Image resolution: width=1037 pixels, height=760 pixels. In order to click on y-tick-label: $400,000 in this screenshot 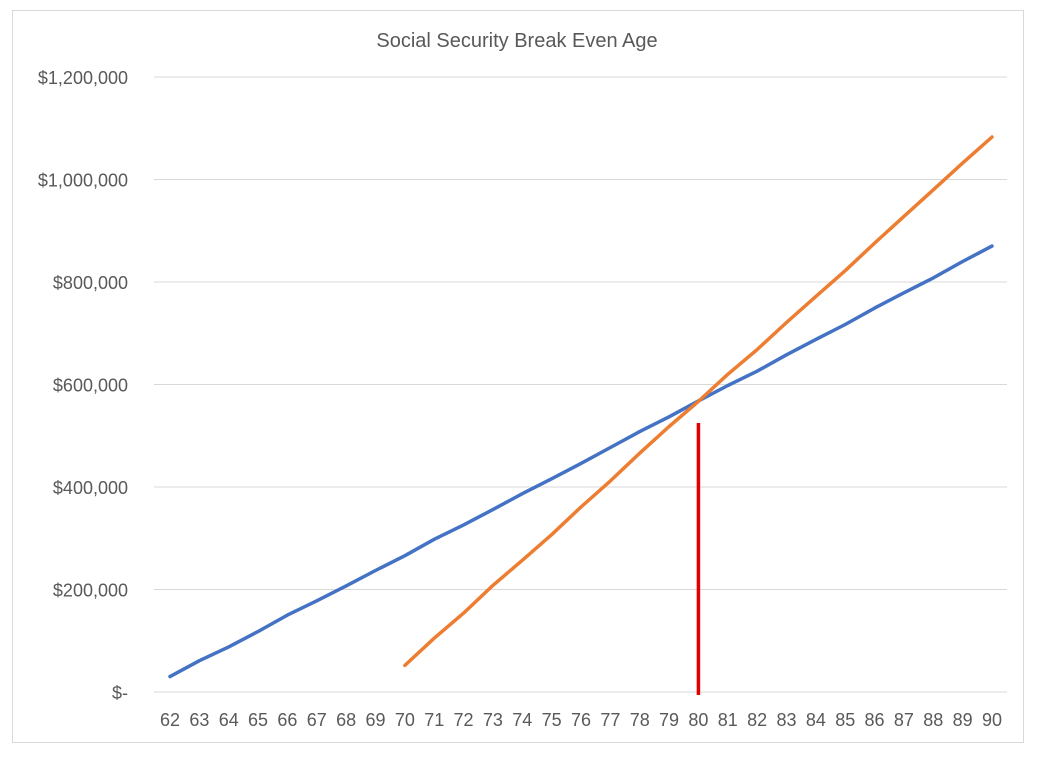, I will do `click(90, 488)`.